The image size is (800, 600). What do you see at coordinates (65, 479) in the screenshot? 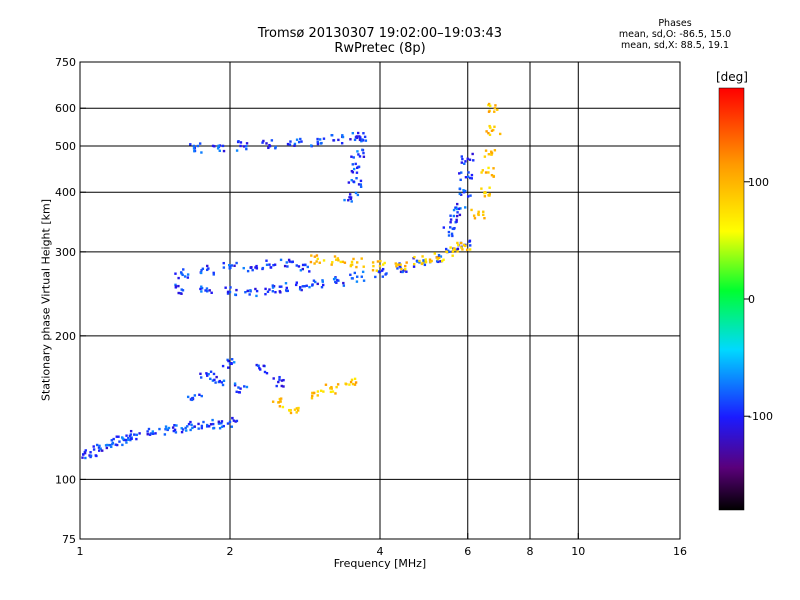
I see `y-tick-label: 100` at bounding box center [65, 479].